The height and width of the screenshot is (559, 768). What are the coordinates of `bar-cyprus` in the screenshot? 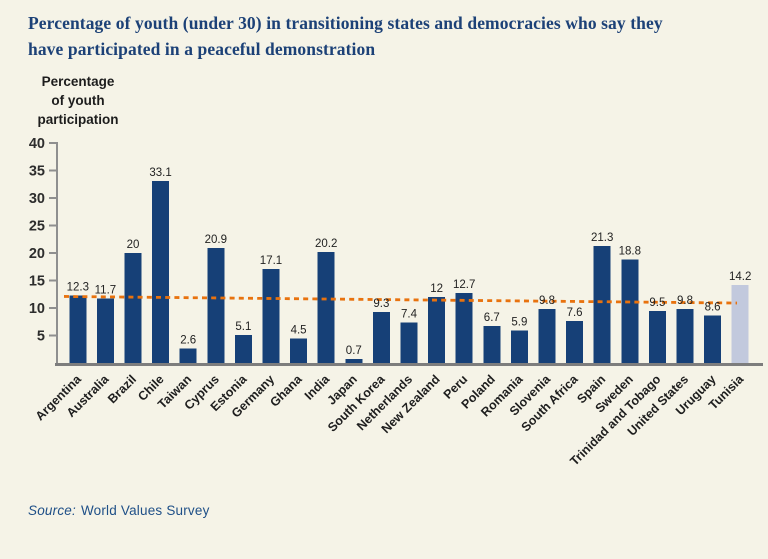 It's located at (216, 305).